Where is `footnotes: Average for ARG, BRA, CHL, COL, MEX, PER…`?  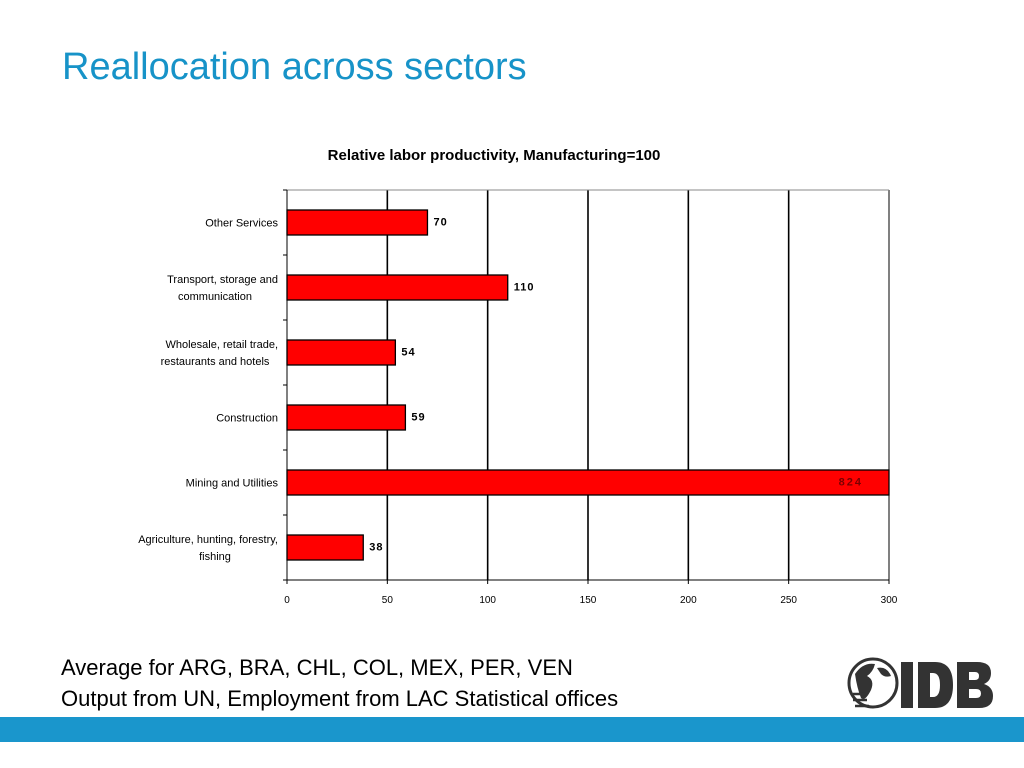
footnotes: Average for ARG, BRA, CHL, COL, MEX, PER… is located at coordinates (339, 683).